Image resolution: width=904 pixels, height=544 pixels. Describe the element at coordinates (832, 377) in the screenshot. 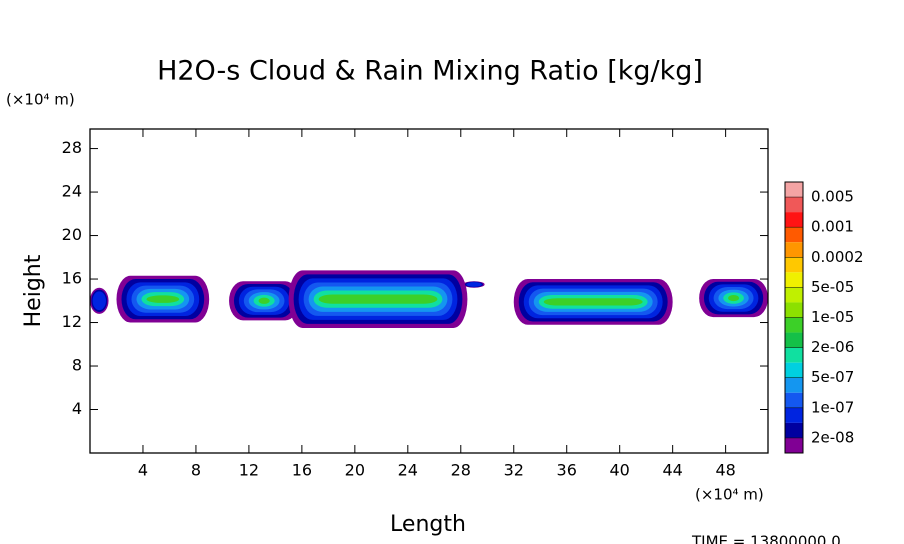

I see `colorbar-label: 5e-07` at that location.